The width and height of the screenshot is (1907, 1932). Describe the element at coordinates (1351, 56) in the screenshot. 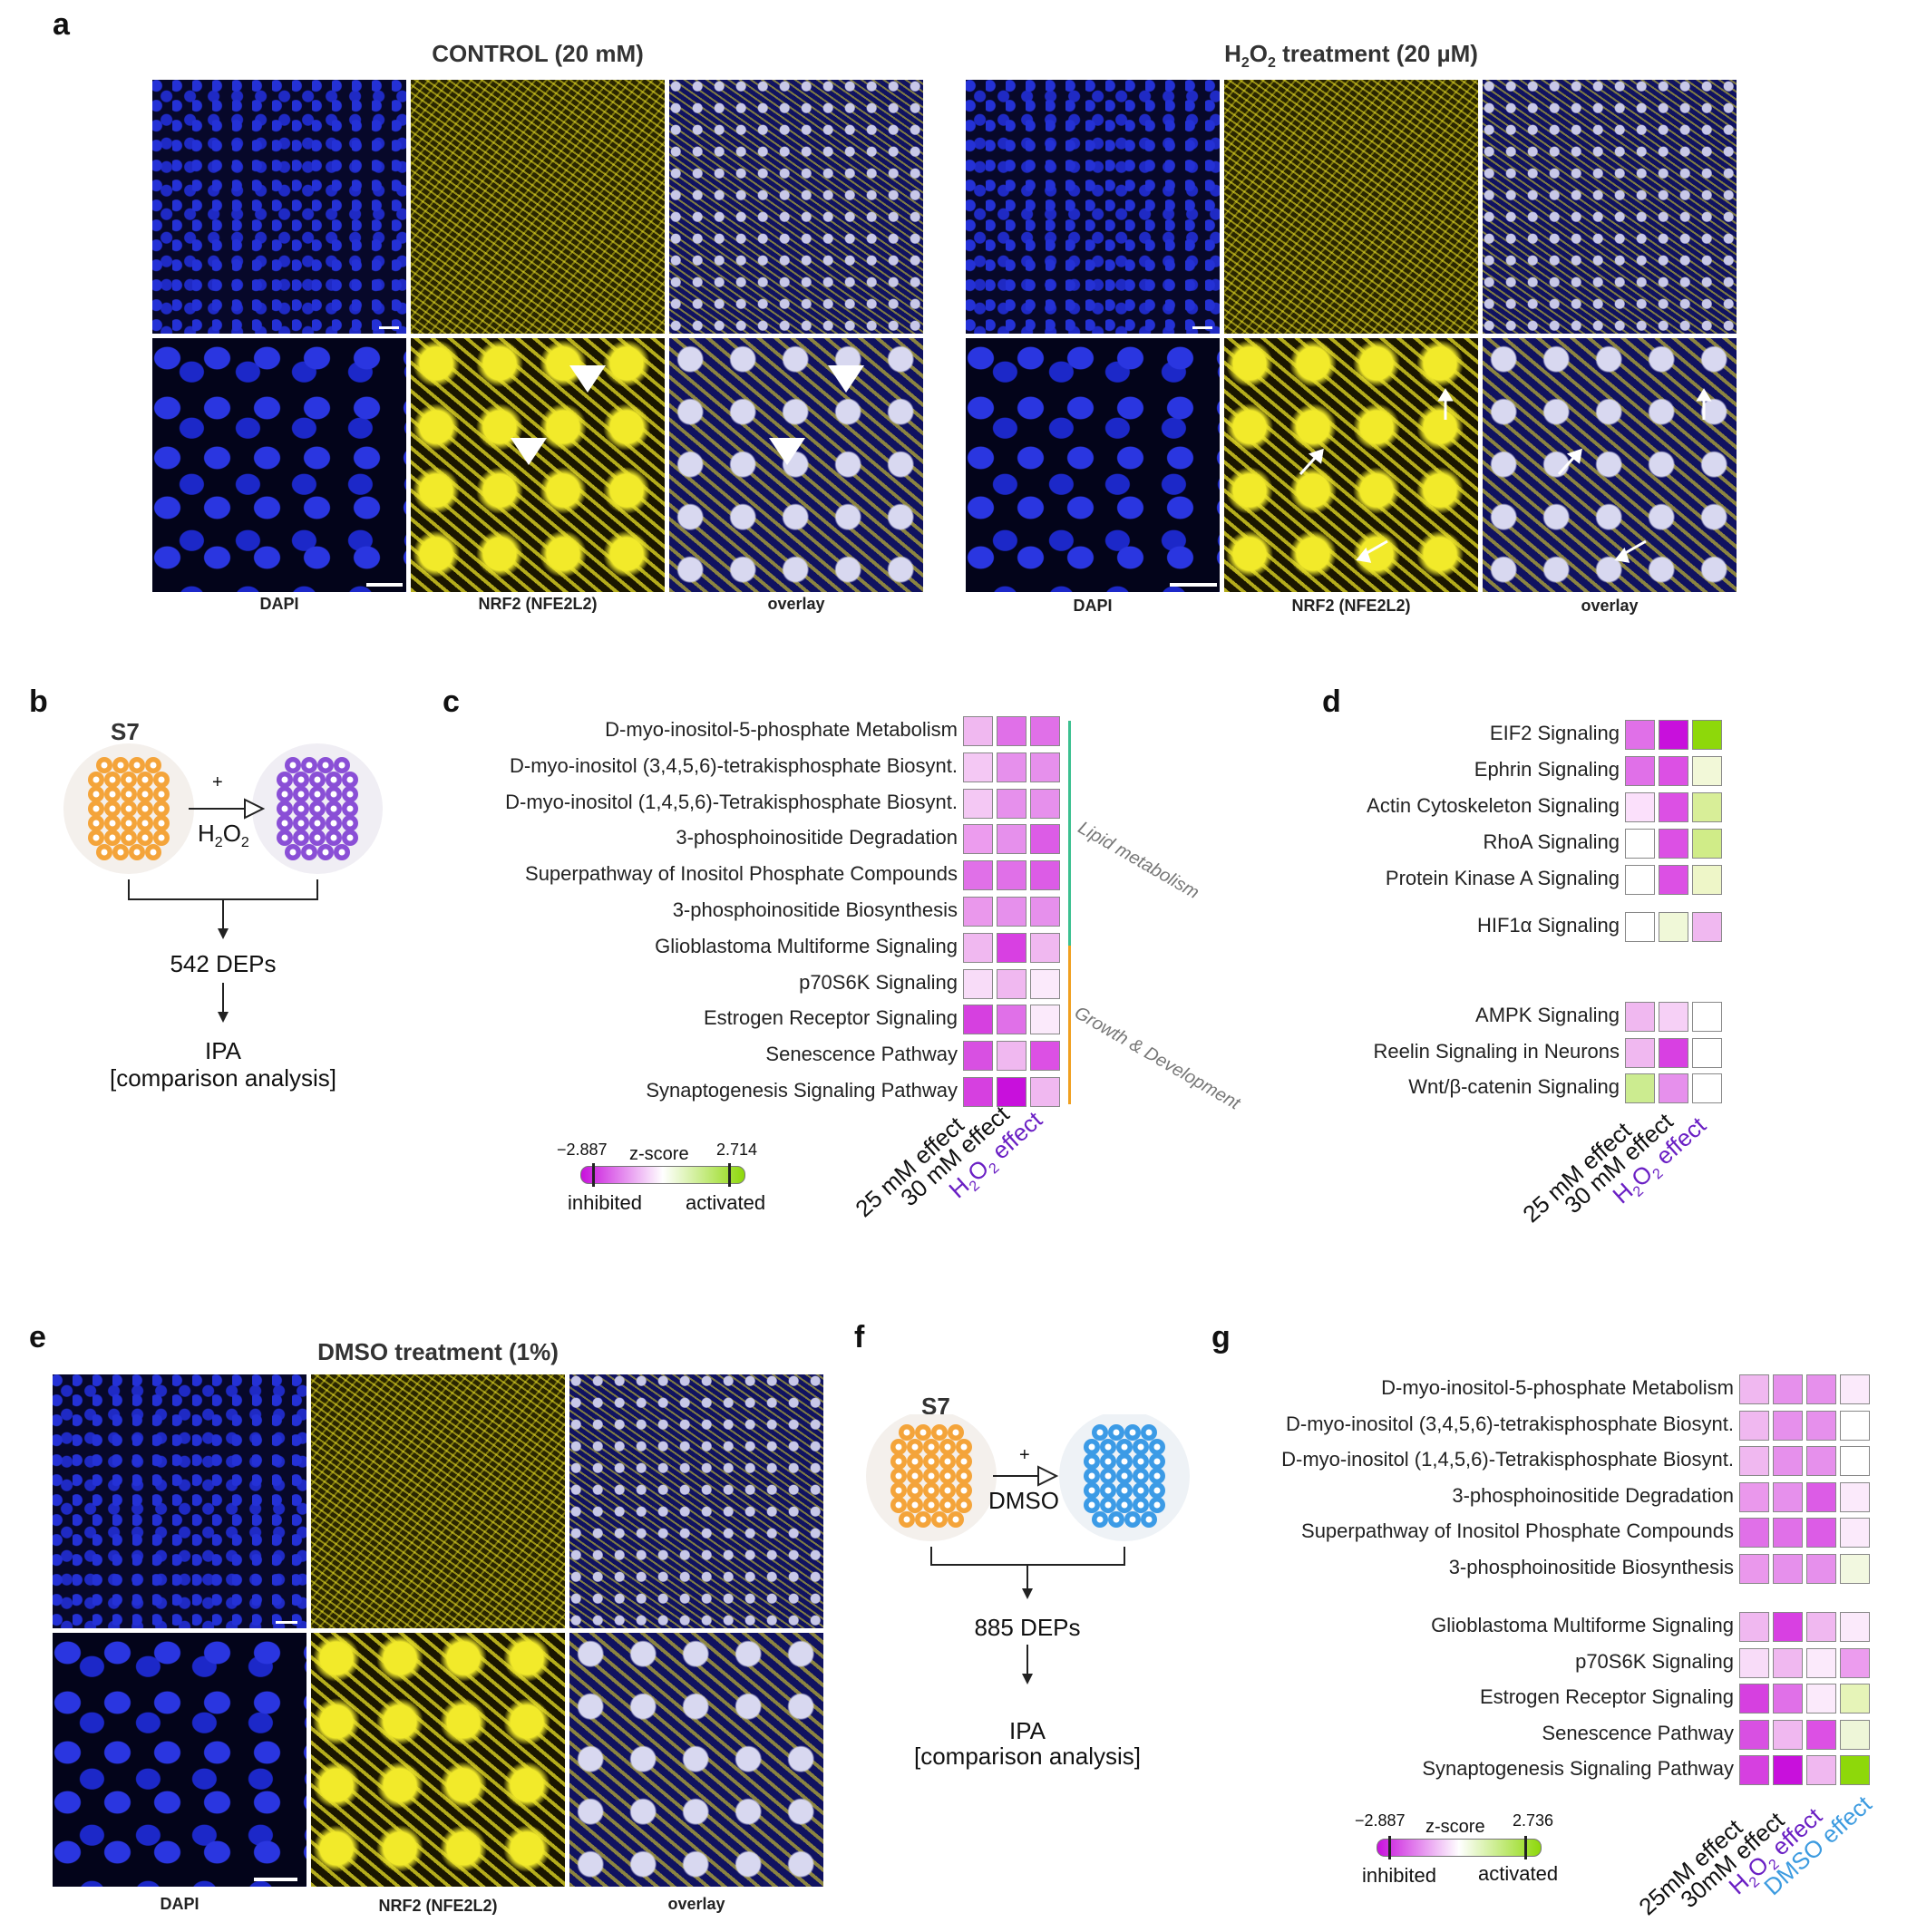

I see `h2o2-title: H2O2 treatment (20 µM)` at that location.